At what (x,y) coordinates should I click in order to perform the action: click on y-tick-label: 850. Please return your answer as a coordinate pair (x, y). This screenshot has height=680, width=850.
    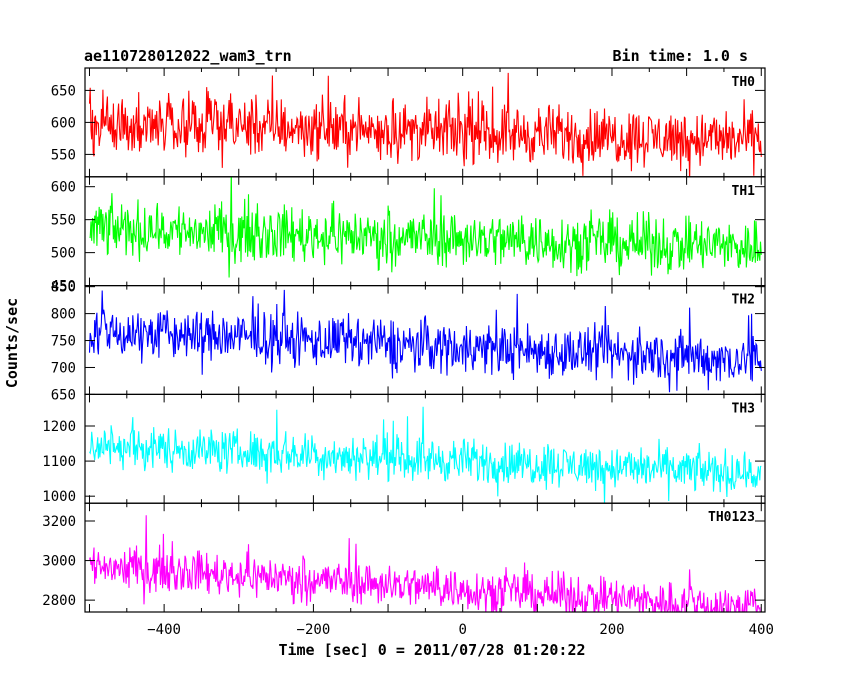
    Looking at the image, I should click on (63, 288).